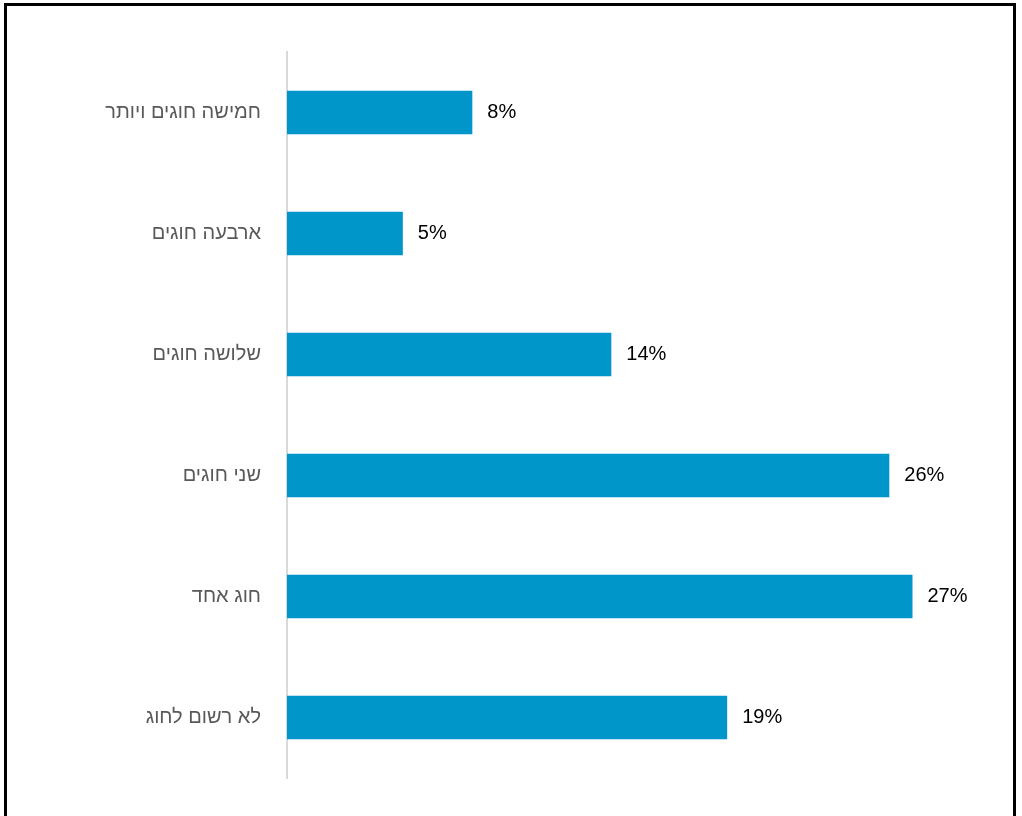  I want to click on y-tick-label: לא רשום לחוג, so click(203, 716).